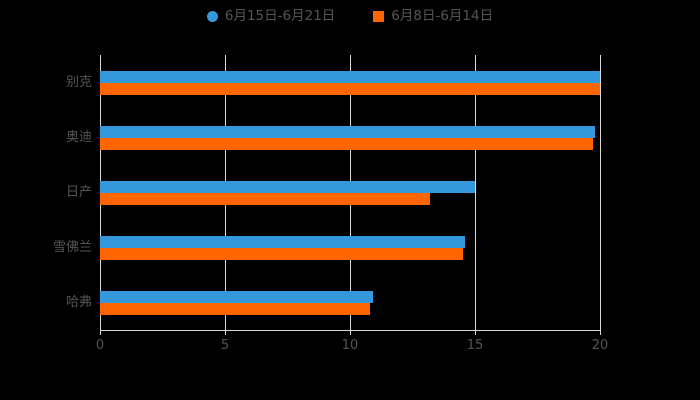 The image size is (700, 400). What do you see at coordinates (78, 302) in the screenshot?
I see `y-axis-tick-label: 哈弗` at bounding box center [78, 302].